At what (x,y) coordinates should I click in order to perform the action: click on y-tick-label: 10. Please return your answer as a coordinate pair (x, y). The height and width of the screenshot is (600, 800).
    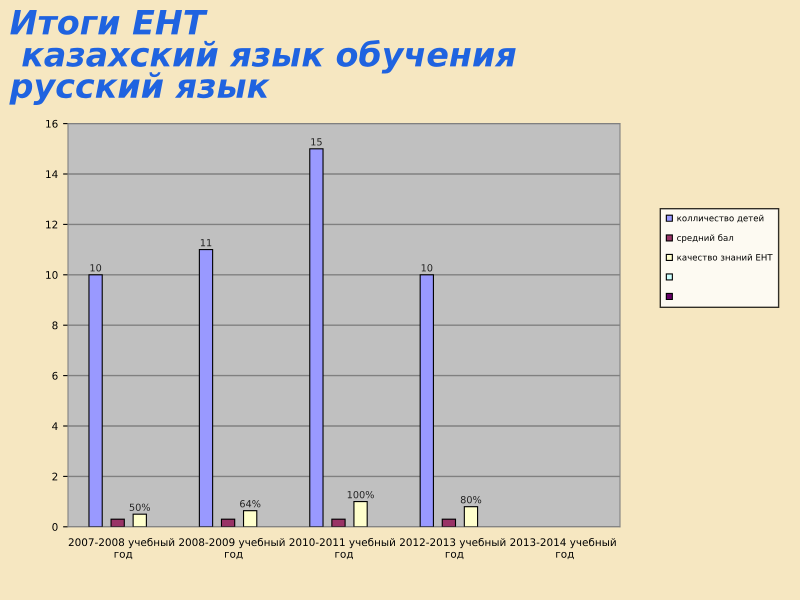
    Looking at the image, I should click on (52, 275).